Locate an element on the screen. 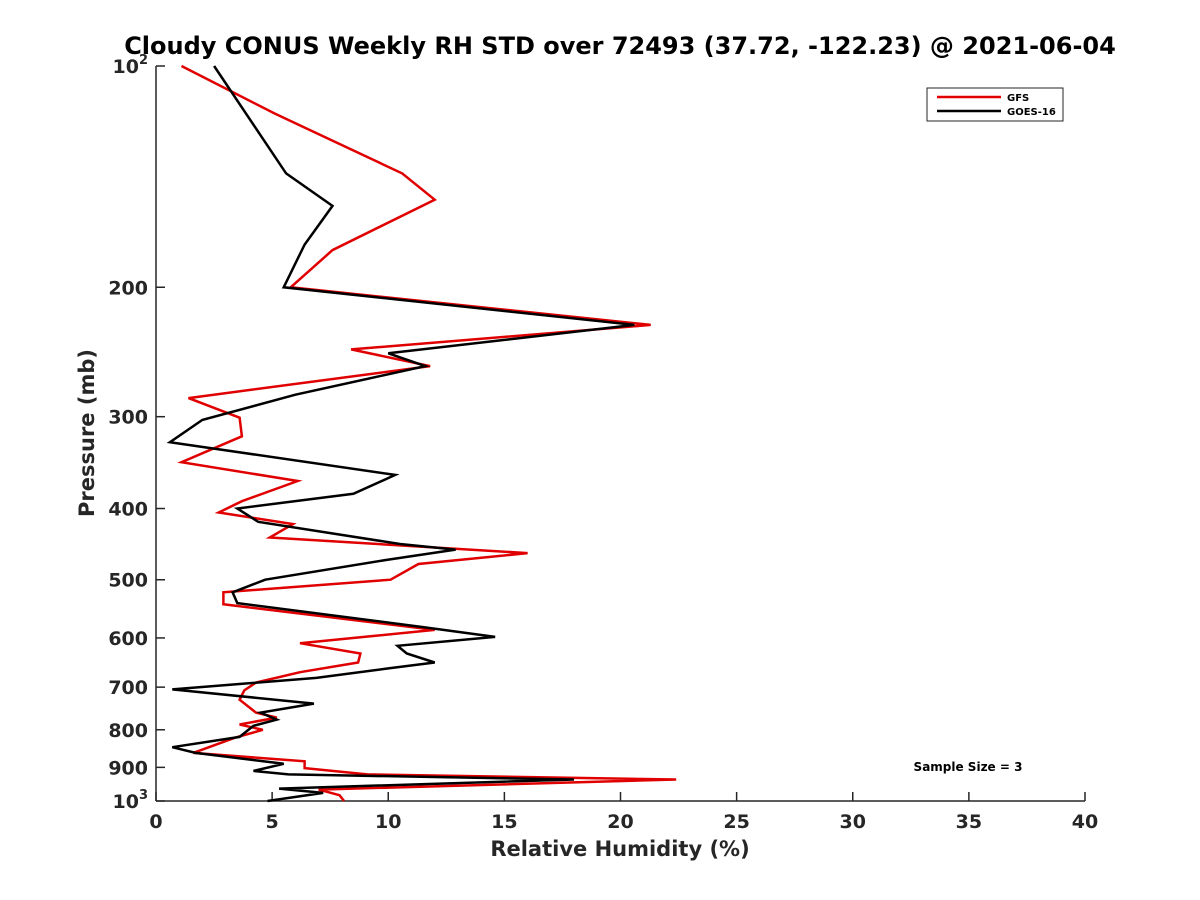 This screenshot has width=1200, height=900. y-tick-label: 300 is located at coordinates (128, 418).